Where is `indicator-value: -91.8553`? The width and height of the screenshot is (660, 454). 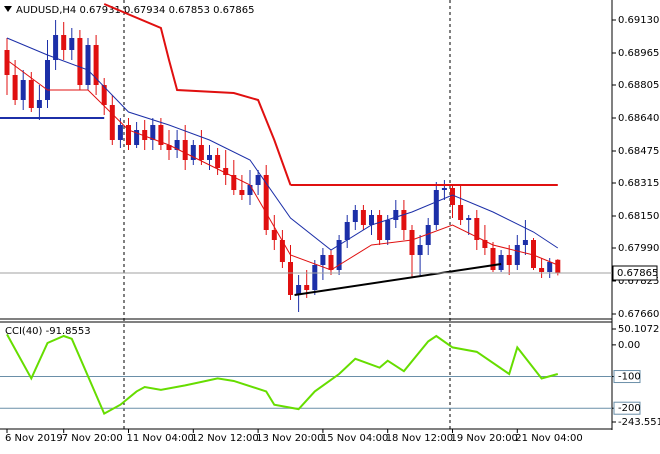 indicator-value: -91.8553 is located at coordinates (68, 331).